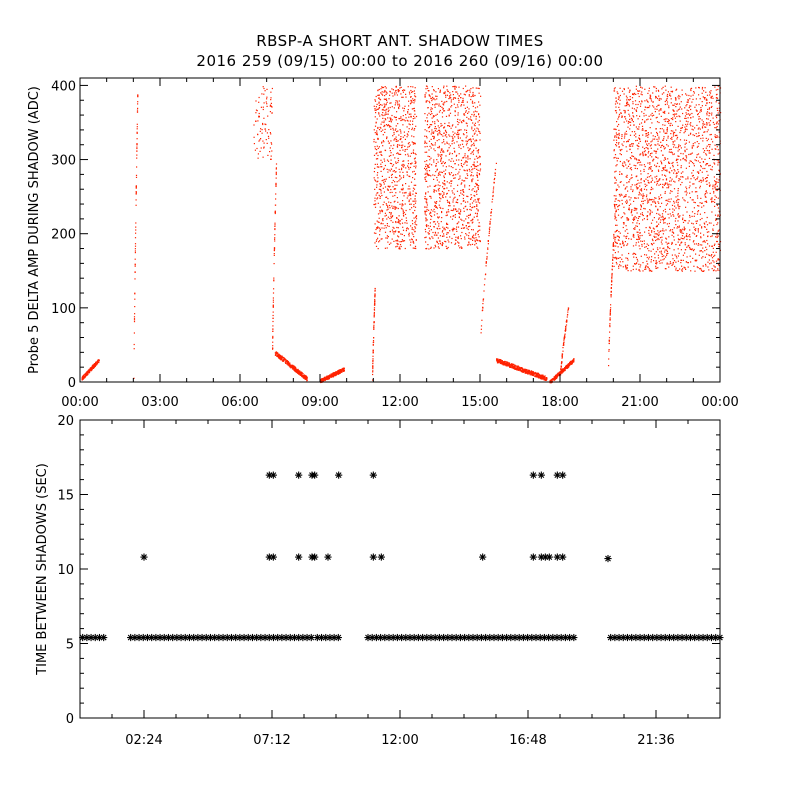 This screenshot has height=800, width=800. What do you see at coordinates (319, 402) in the screenshot?
I see `top-x-tick-label: 09:00` at bounding box center [319, 402].